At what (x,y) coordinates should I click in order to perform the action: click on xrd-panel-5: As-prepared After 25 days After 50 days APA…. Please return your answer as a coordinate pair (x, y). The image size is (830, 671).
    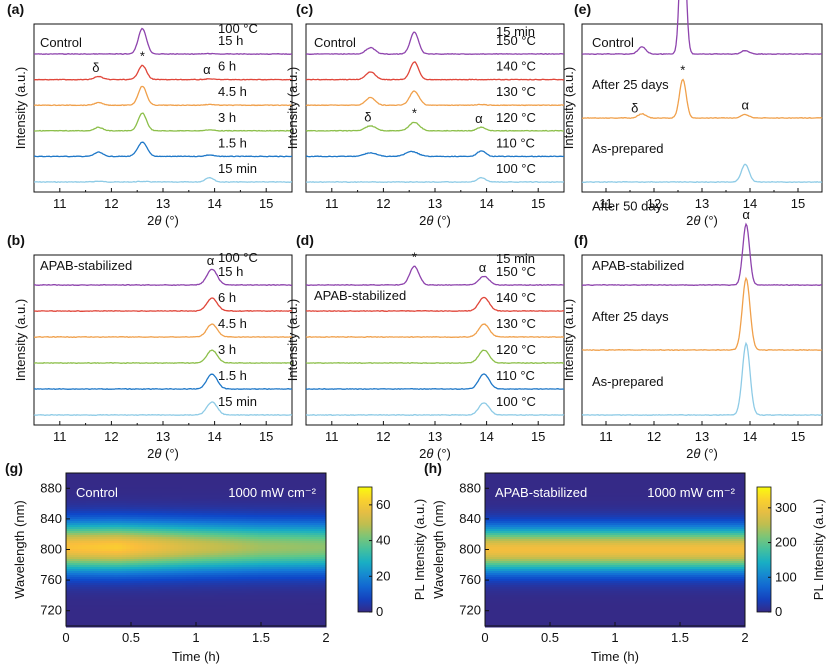
    Looking at the image, I should click on (692, 329).